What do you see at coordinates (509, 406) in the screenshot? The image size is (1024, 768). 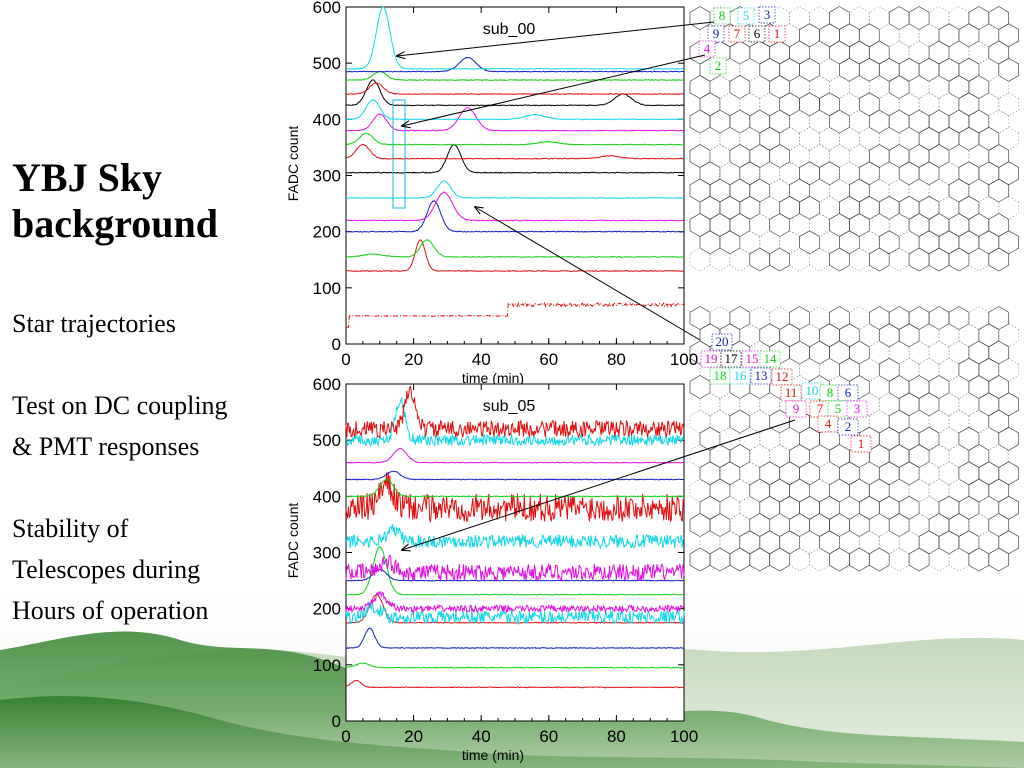 I see `chart-title: sub_05` at bounding box center [509, 406].